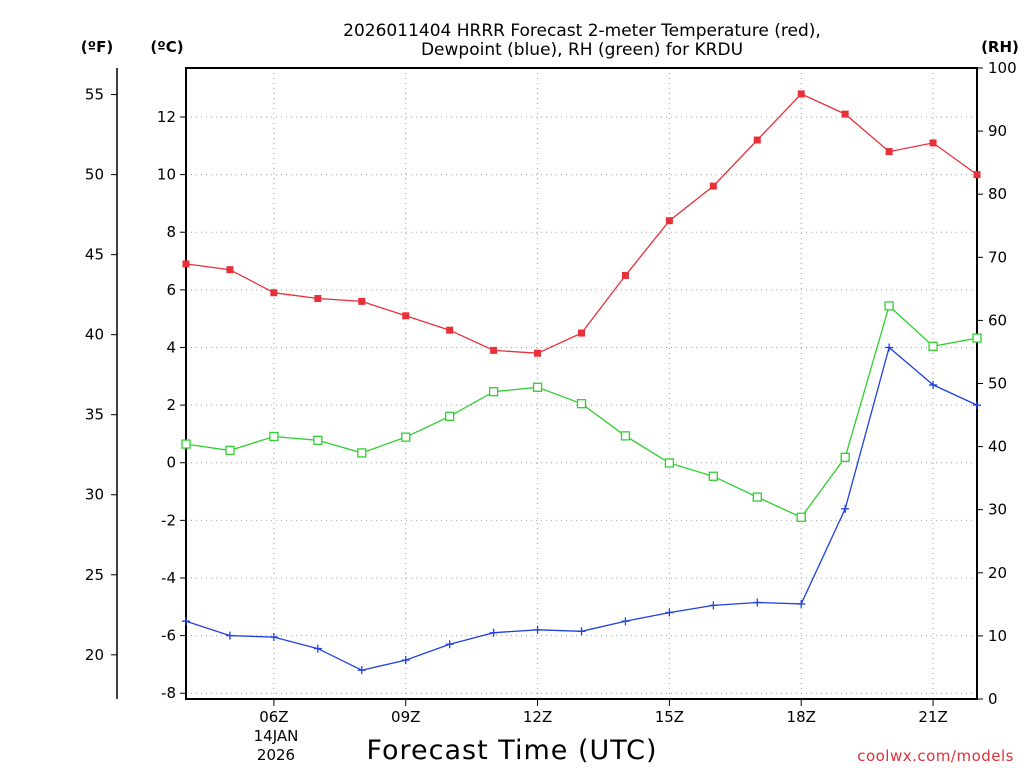 Image resolution: width=1024 pixels, height=768 pixels. I want to click on x-tick-label: 12Z, so click(537, 717).